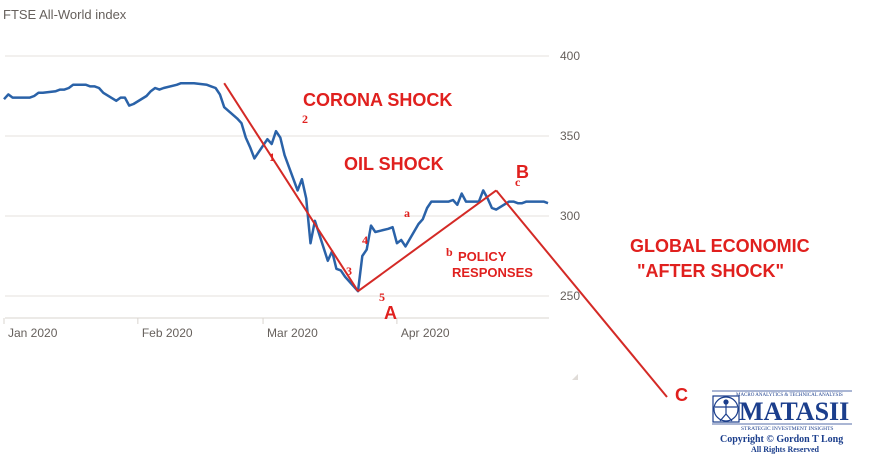  What do you see at coordinates (292, 333) in the screenshot?
I see `x-tick-label: Mar 2020` at bounding box center [292, 333].